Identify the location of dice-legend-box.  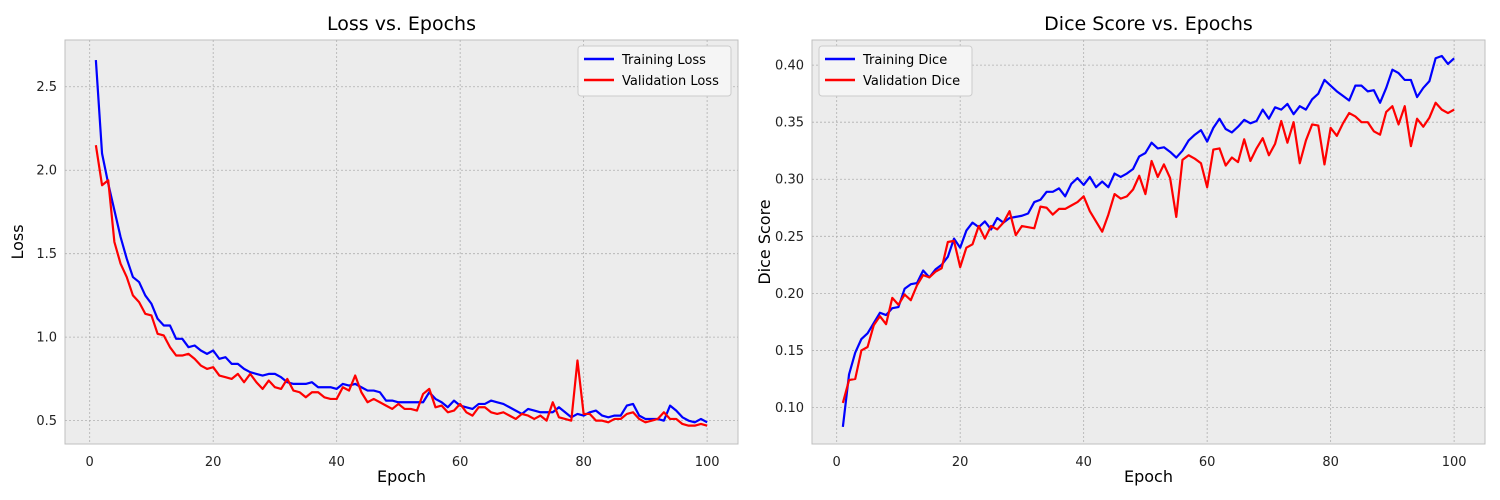
(895, 71).